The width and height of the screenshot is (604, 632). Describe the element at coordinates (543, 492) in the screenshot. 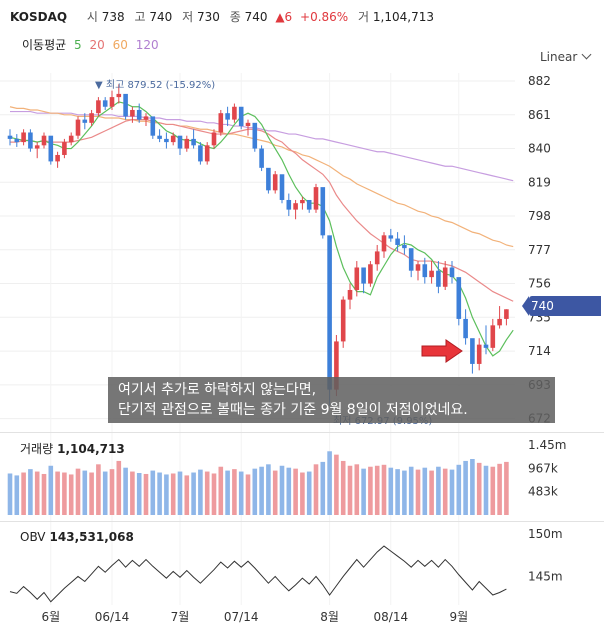

I see `volume-tick-label: 483k` at that location.